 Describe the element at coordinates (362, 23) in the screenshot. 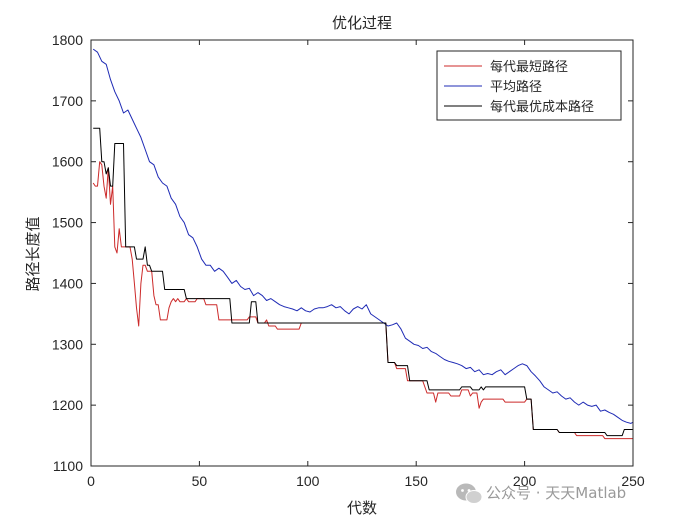

I see `chart-title: 优化过程` at that location.